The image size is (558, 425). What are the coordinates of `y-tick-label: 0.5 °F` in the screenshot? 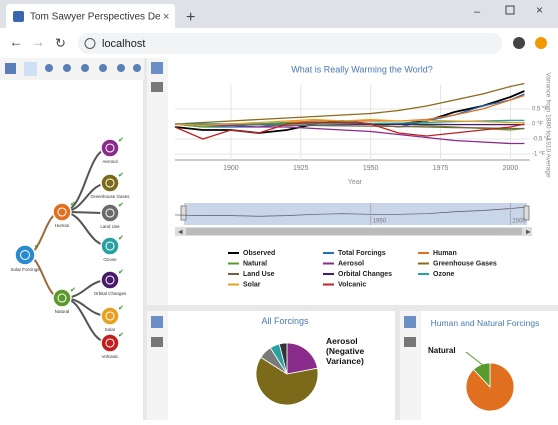 It's located at (540, 110).